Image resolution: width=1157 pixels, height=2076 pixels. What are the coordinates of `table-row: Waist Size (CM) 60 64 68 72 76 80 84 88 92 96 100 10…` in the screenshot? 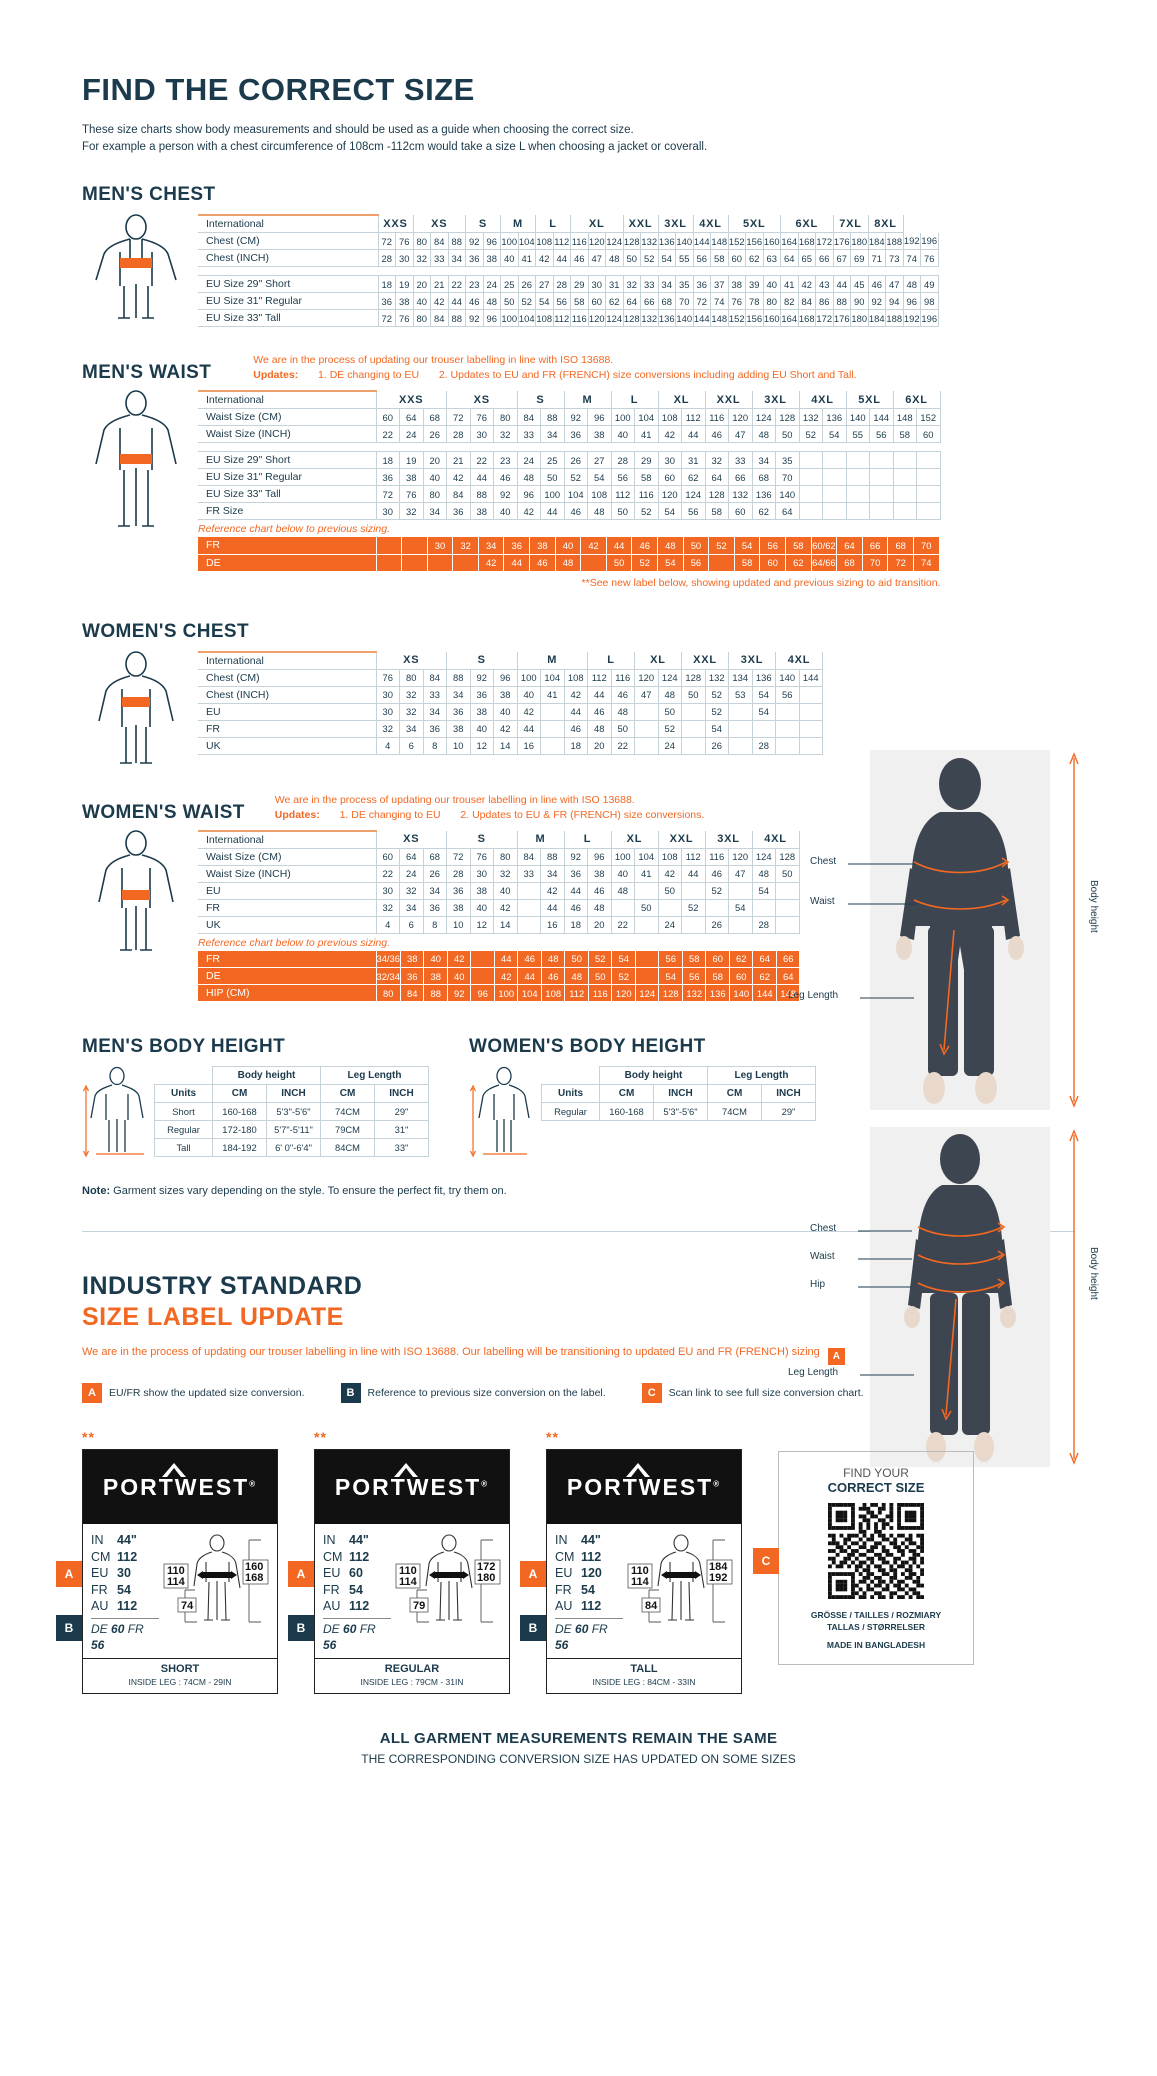 It's located at (569, 417).